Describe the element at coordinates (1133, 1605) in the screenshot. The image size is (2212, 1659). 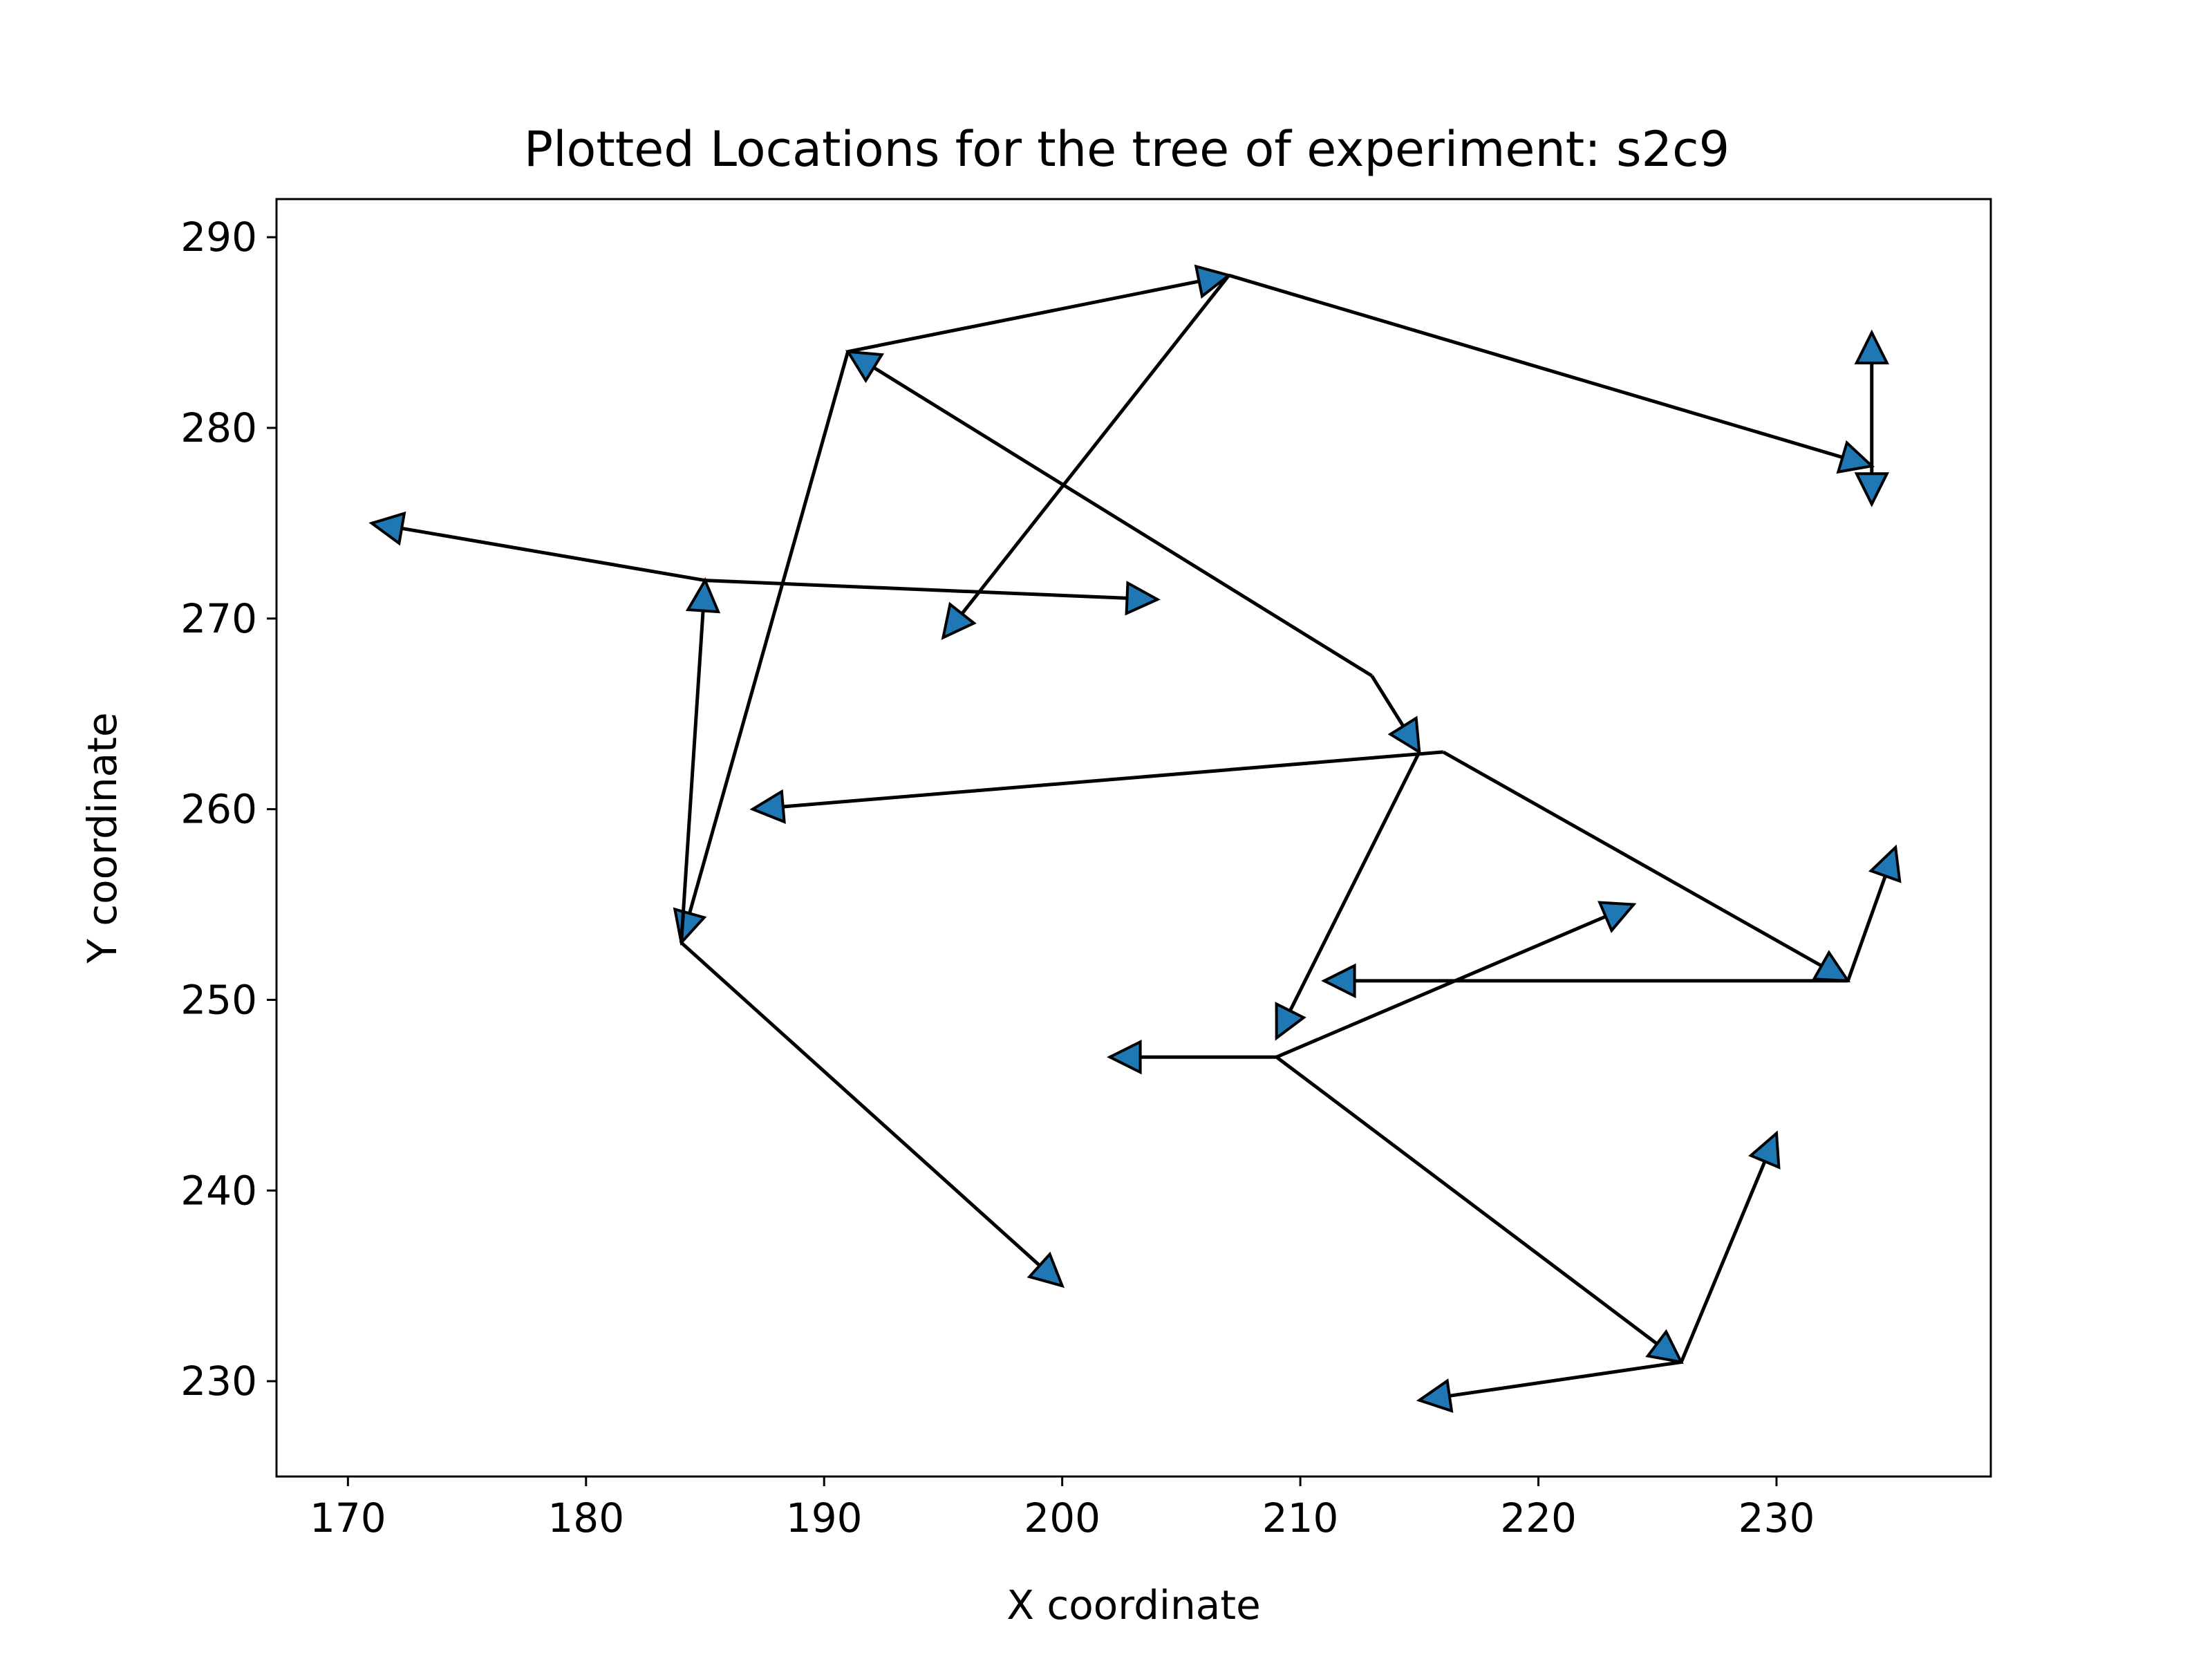
I see `x-axis-label: X coordinate` at that location.